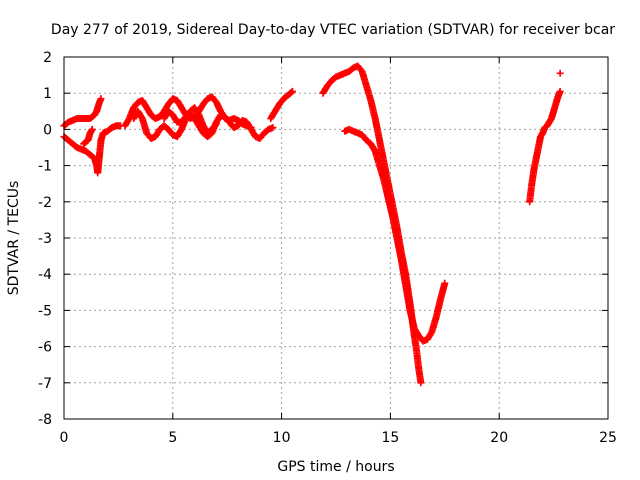  What do you see at coordinates (282, 438) in the screenshot?
I see `x-tick-label: 10` at bounding box center [282, 438].